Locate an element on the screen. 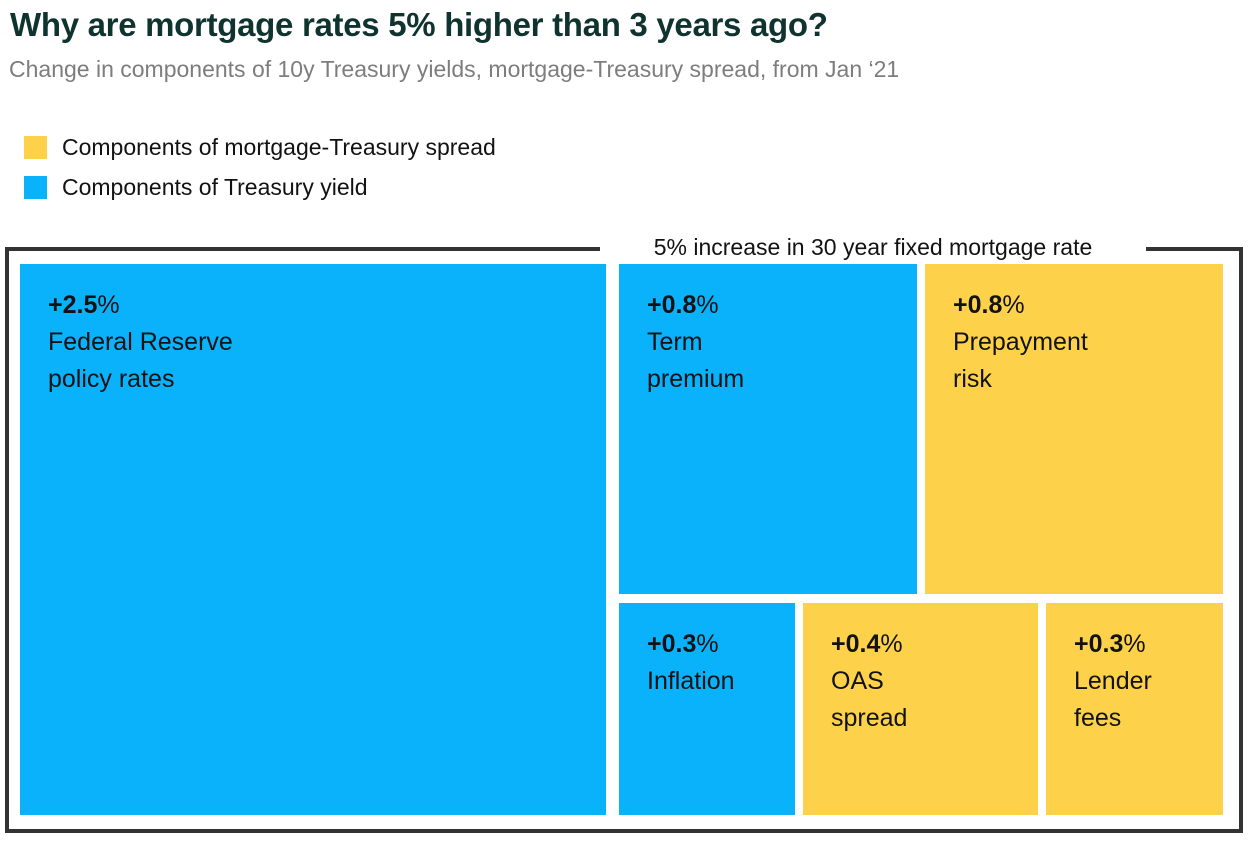 The width and height of the screenshot is (1250, 842). legend-label: Components of mortgage-Treasury spread is located at coordinates (279, 147).